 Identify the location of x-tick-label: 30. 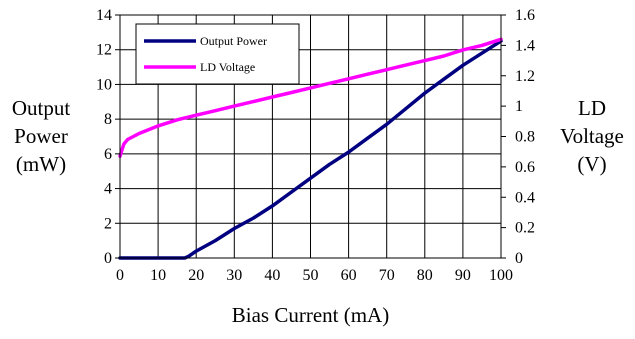
(234, 275).